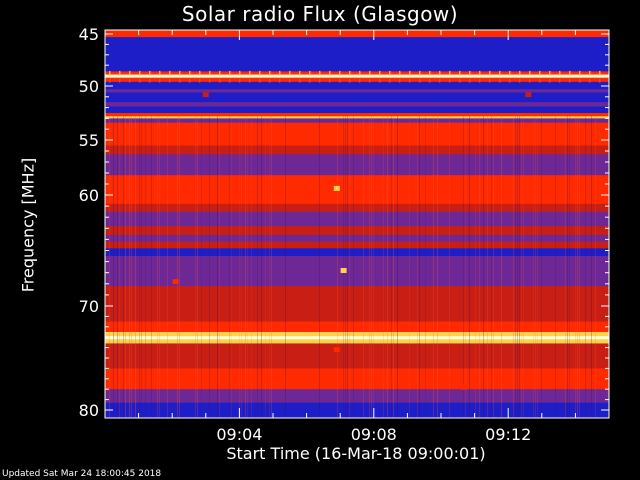 This screenshot has height=480, width=640. I want to click on updated-timestamp: Updated Sat Mar 24 18:00:45 2018, so click(82, 474).